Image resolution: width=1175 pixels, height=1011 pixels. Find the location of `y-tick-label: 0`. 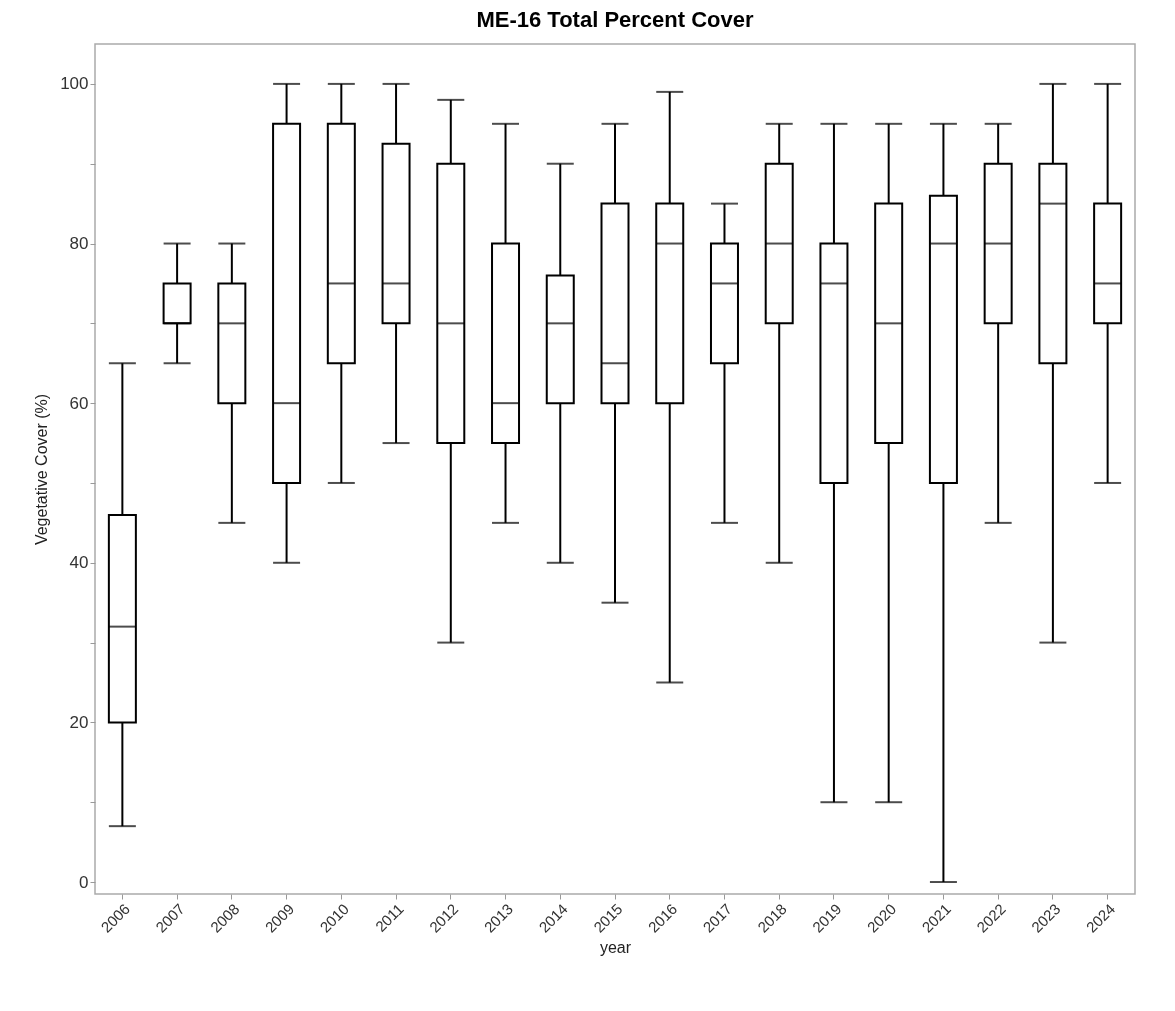

y-tick-label: 0 is located at coordinates (84, 882).